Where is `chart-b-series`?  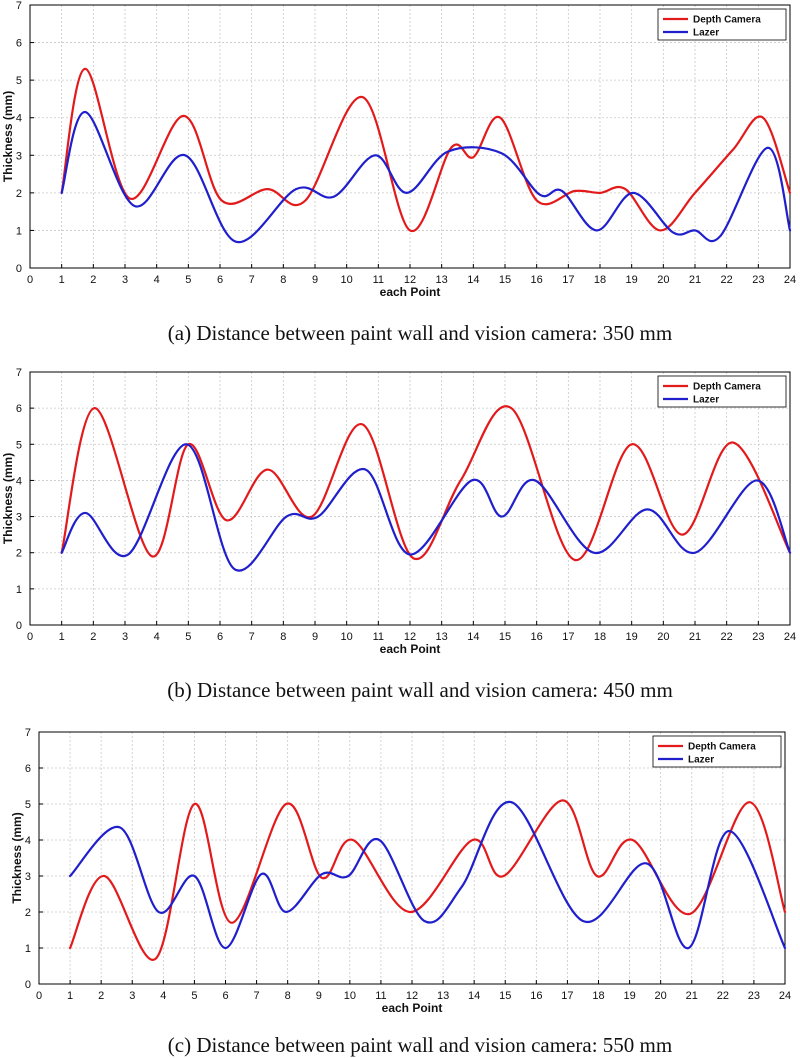 chart-b-series is located at coordinates (426, 488).